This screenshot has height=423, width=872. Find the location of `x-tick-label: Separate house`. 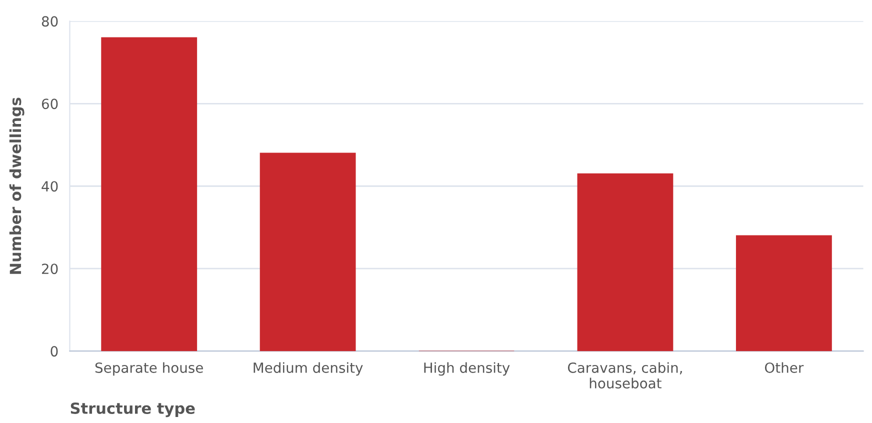

x-tick-label: Separate house is located at coordinates (149, 369).